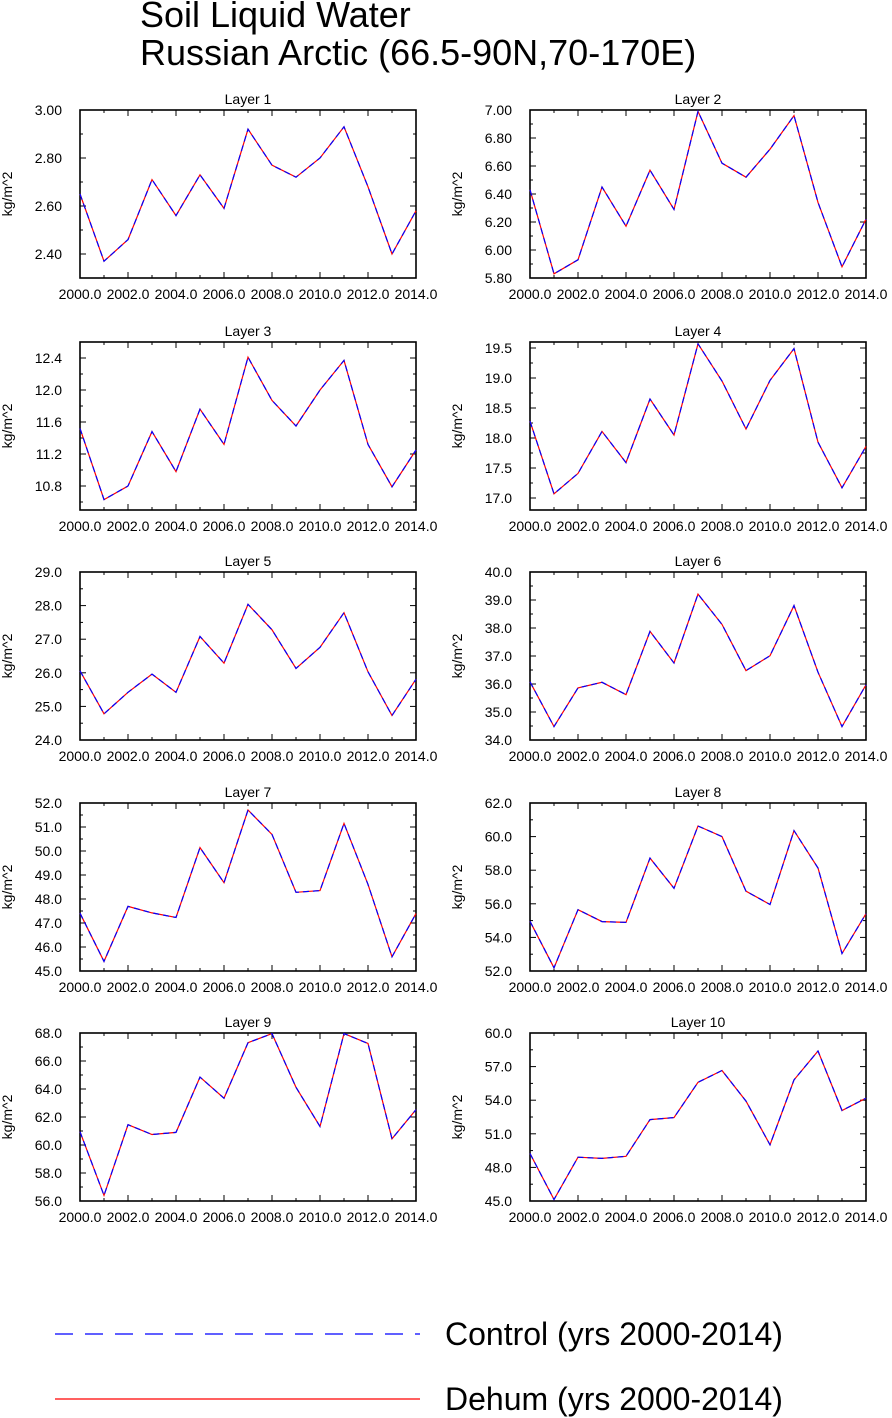 The width and height of the screenshot is (892, 1418). What do you see at coordinates (48, 875) in the screenshot?
I see `y-tick-label: 49.0` at bounding box center [48, 875].